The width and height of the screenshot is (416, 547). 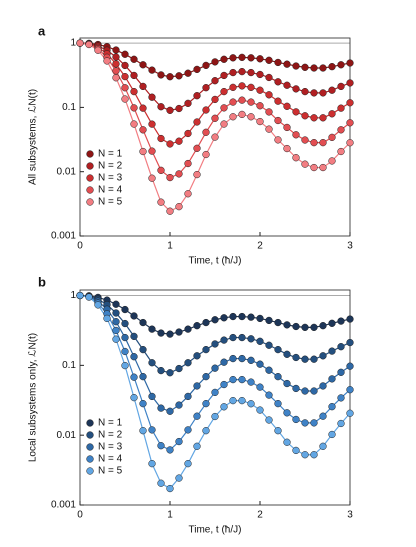 What do you see at coordinates (350, 515) in the screenshot?
I see `x-tick-label: 3` at bounding box center [350, 515].